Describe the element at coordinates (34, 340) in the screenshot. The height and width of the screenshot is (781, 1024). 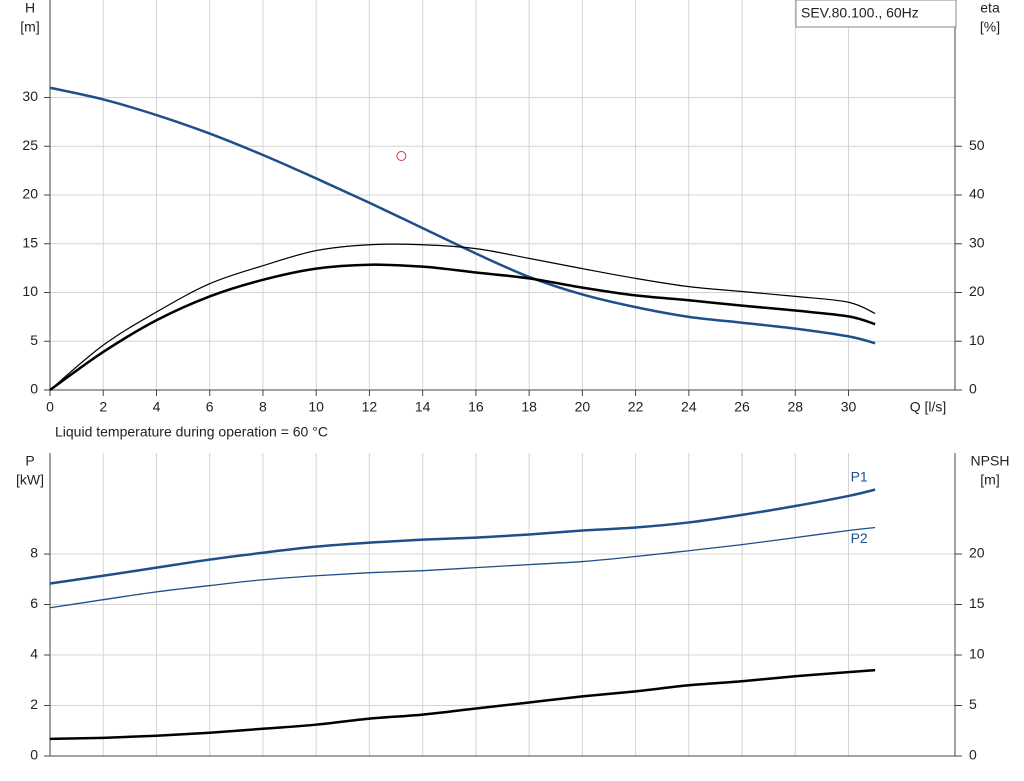
I see `y-tick-label: 5` at that location.